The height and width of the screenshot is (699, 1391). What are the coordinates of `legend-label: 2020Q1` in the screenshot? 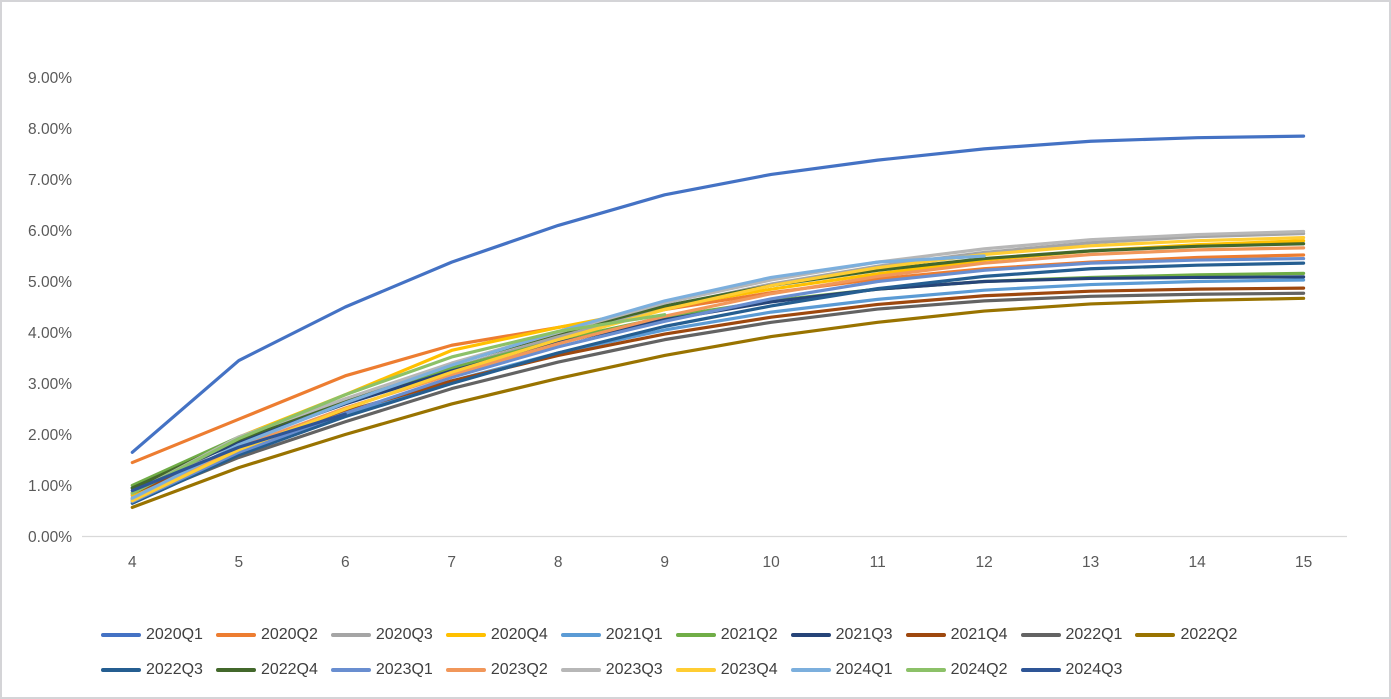 It's located at (174, 634).